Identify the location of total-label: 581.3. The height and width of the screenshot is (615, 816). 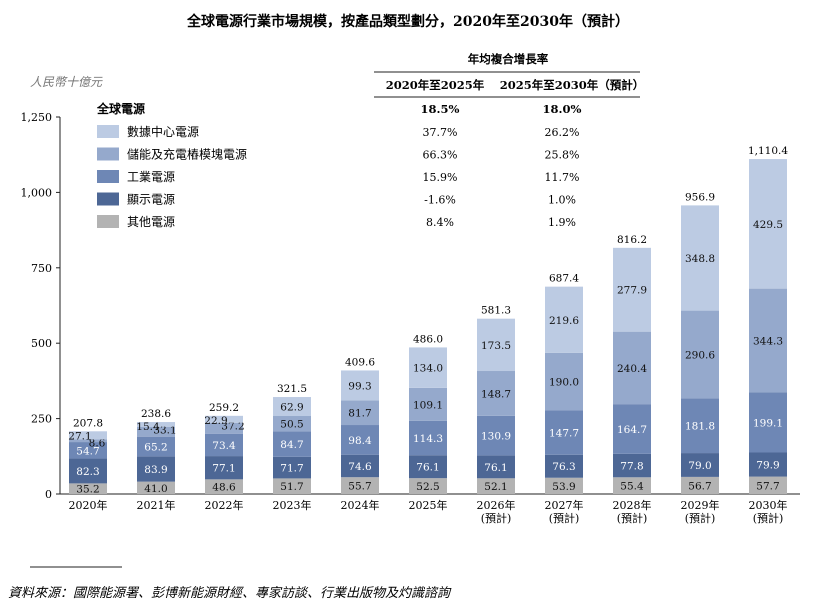
(496, 311).